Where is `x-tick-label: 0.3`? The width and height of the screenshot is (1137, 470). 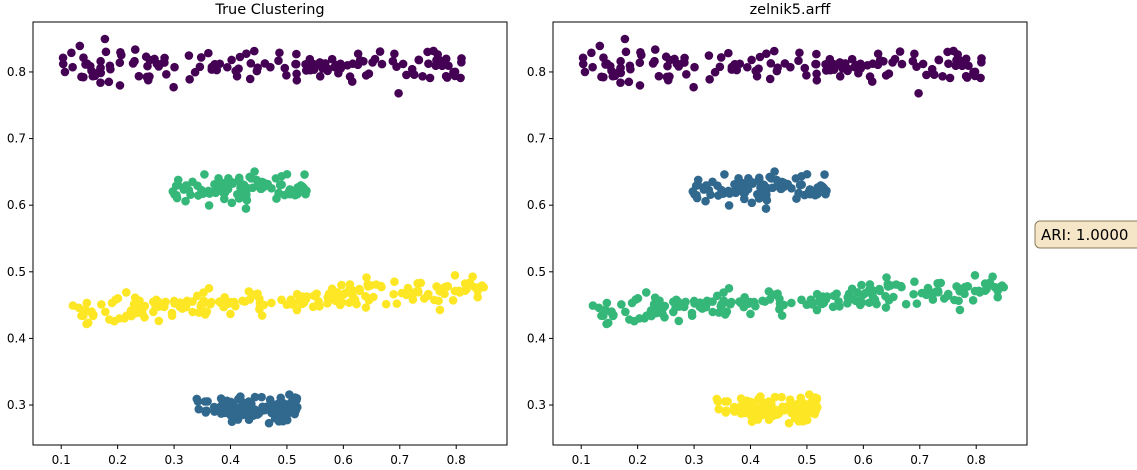 x-tick-label: 0.3 is located at coordinates (174, 460).